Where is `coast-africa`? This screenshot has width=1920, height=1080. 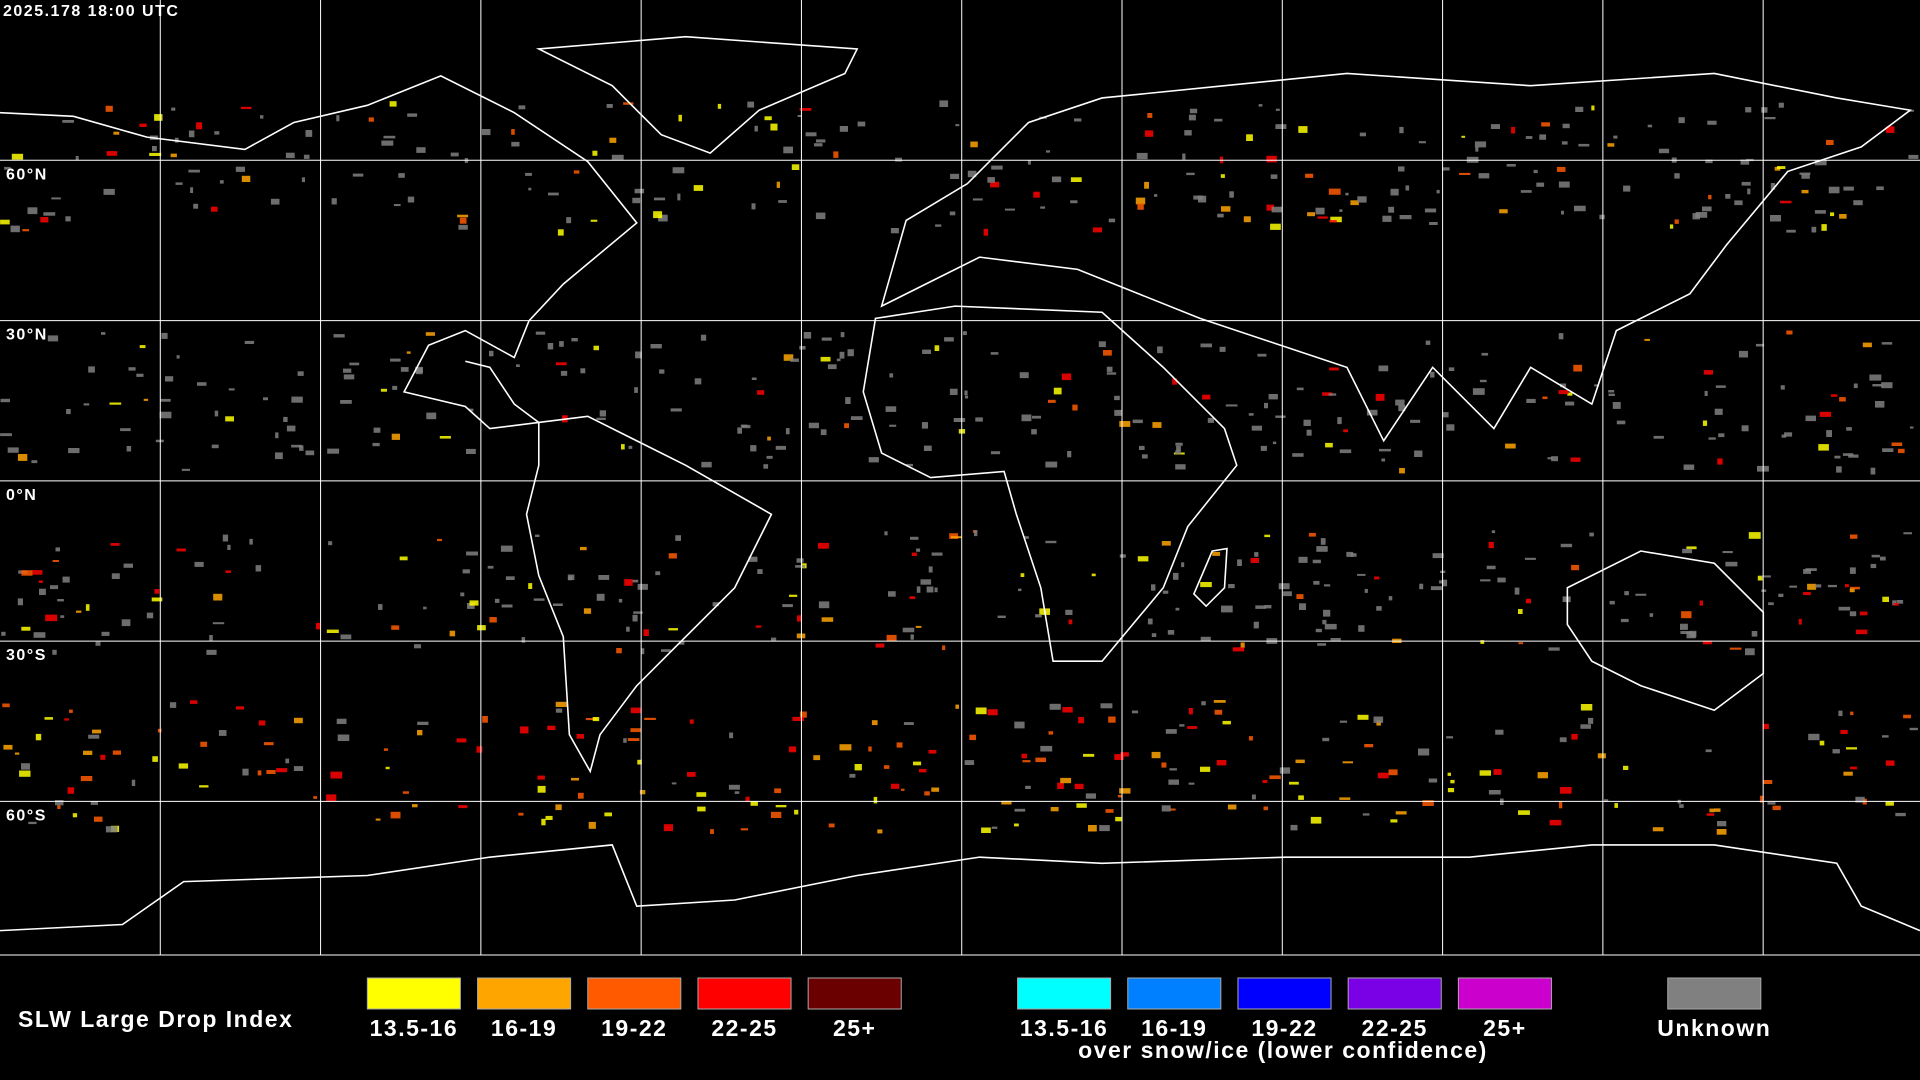
coast-africa is located at coordinates (1050, 484).